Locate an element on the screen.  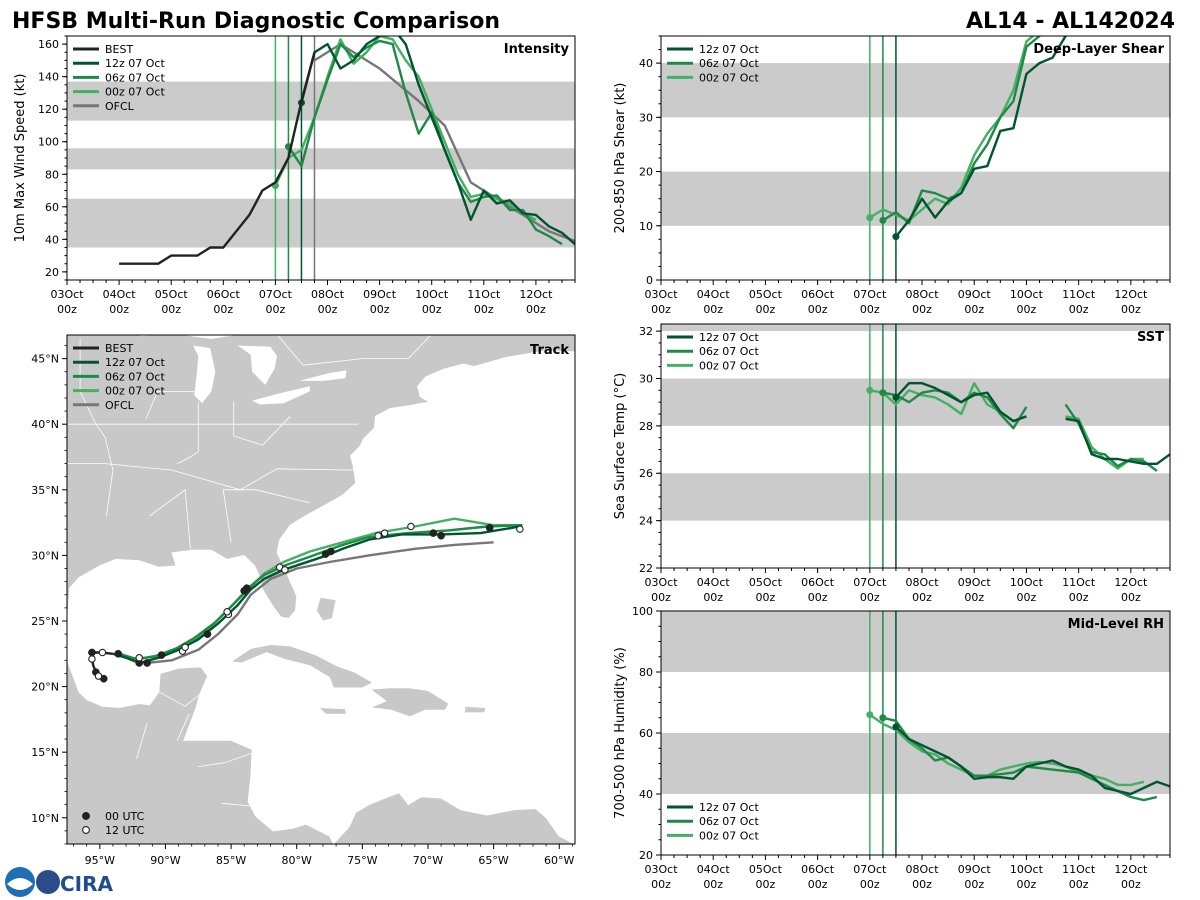
rh-x-tick-label: 05Oct is located at coordinates (766, 869).